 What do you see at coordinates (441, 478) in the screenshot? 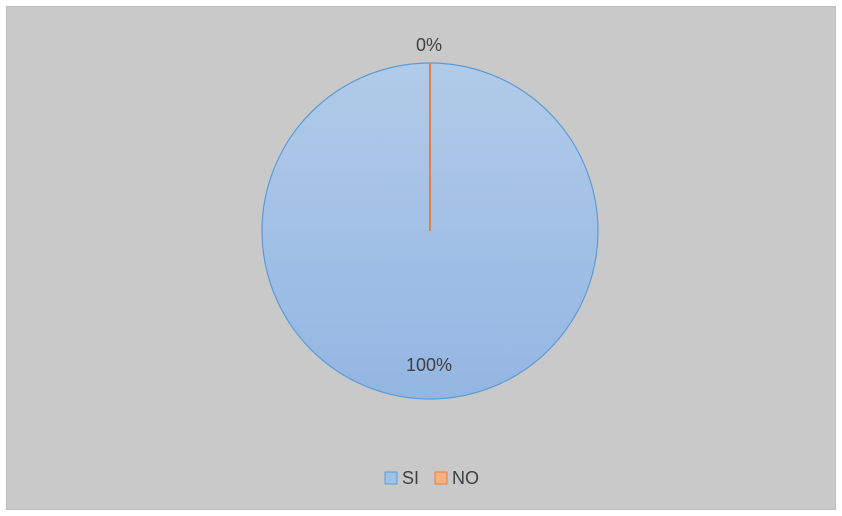
I see `legend-swatch-no` at bounding box center [441, 478].